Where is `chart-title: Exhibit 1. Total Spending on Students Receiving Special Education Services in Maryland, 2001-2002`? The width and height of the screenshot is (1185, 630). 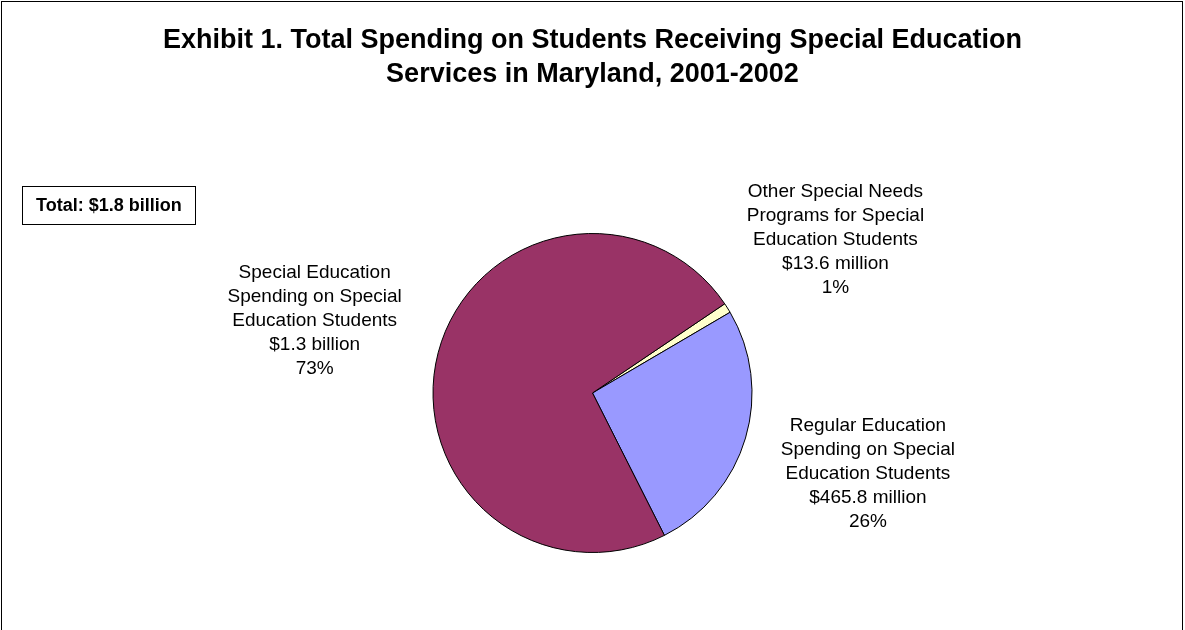
chart-title: Exhibit 1. Total Spending on Students Receiving Special Education Services in Maryland, 2001-2002 is located at coordinates (592, 56).